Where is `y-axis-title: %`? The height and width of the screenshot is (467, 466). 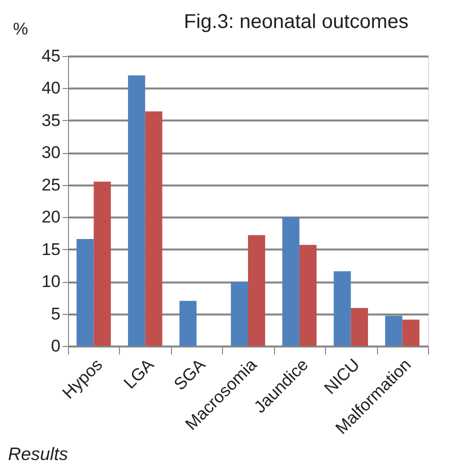
y-axis-title: % is located at coordinates (20, 29).